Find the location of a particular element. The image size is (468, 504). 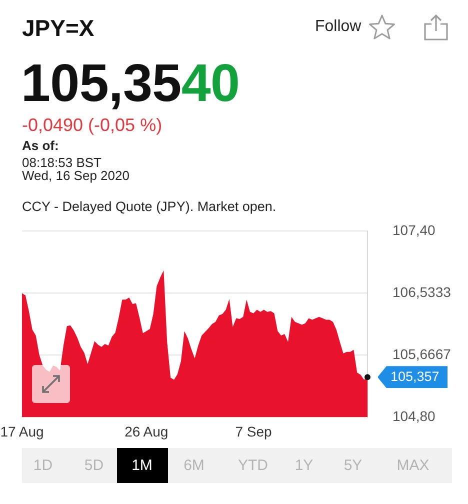

text: Wed, 16 Sep 2020 is located at coordinates (76, 175).